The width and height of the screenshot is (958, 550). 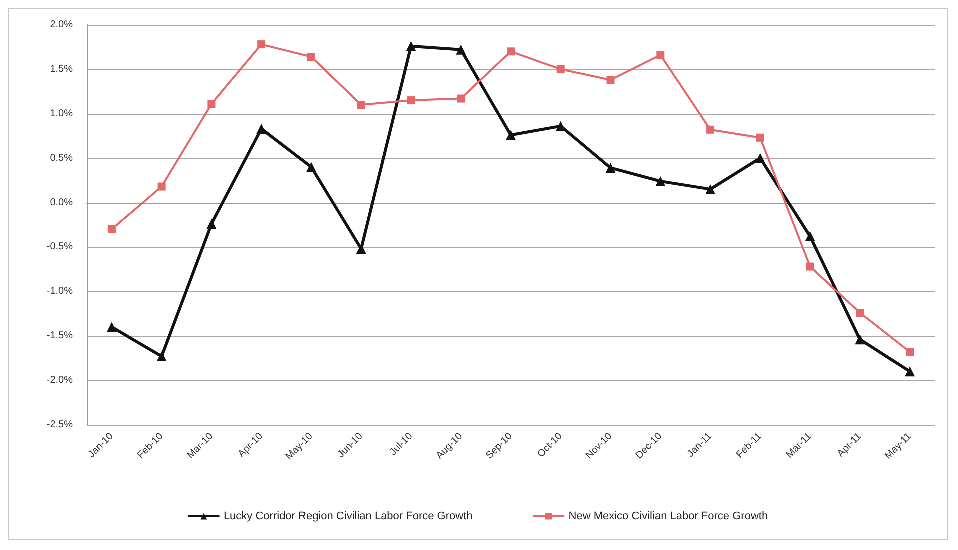 I want to click on y-tick-label: -2.0%, so click(x=60, y=380).